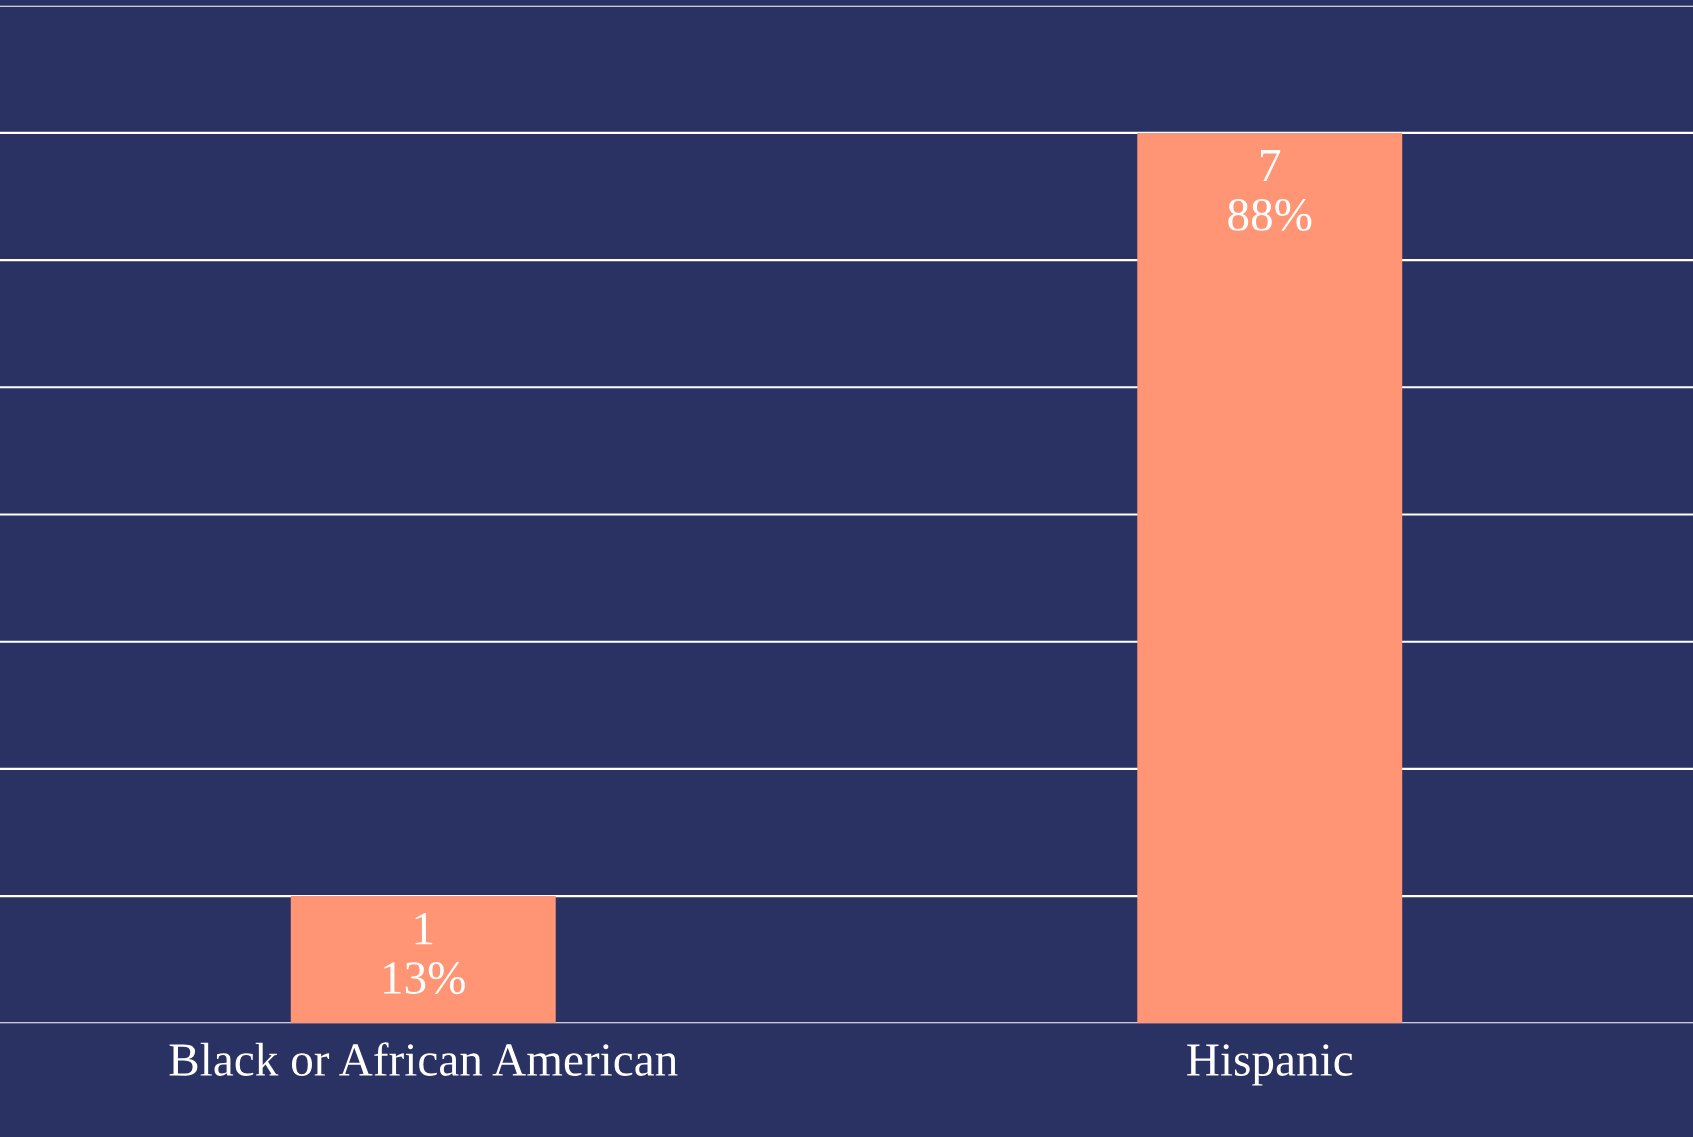 The width and height of the screenshot is (1693, 1137). I want to click on data-label: 7 88%, so click(1270, 190).